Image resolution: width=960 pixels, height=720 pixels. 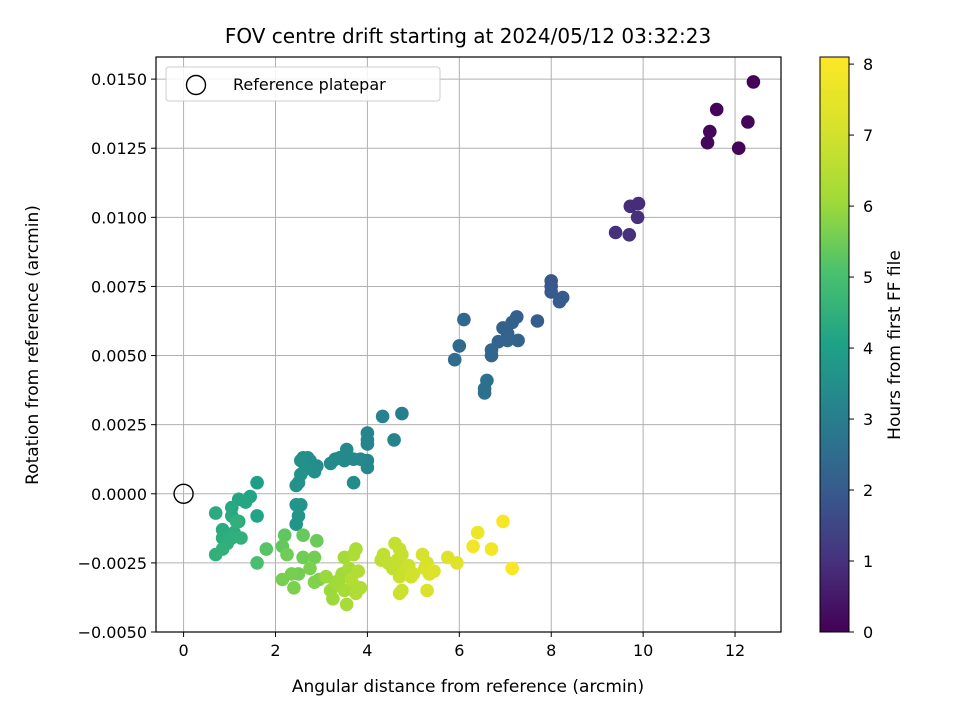 What do you see at coordinates (112, 563) in the screenshot?
I see `y-tick-label: −0.0025` at bounding box center [112, 563].